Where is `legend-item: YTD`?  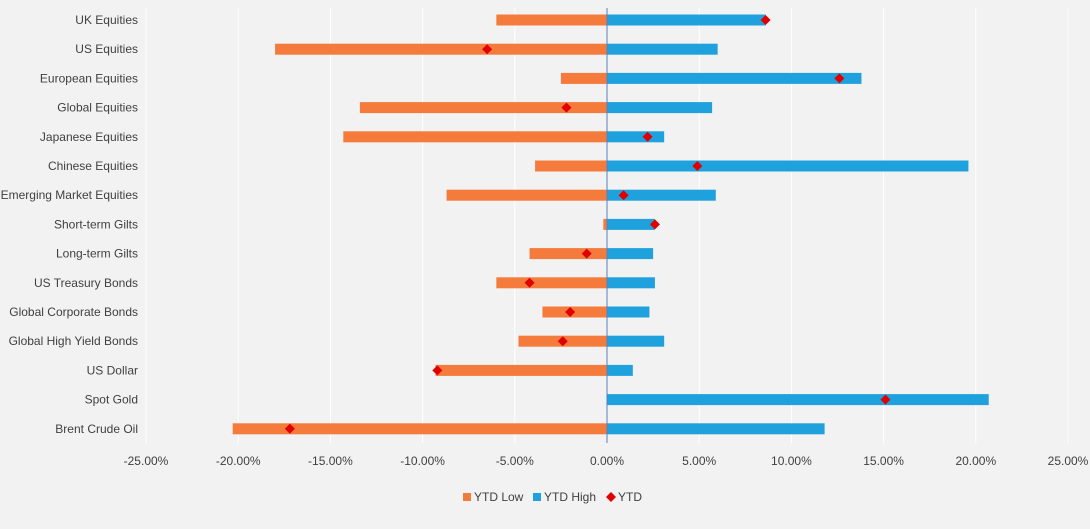
legend-item: YTD is located at coordinates (624, 497).